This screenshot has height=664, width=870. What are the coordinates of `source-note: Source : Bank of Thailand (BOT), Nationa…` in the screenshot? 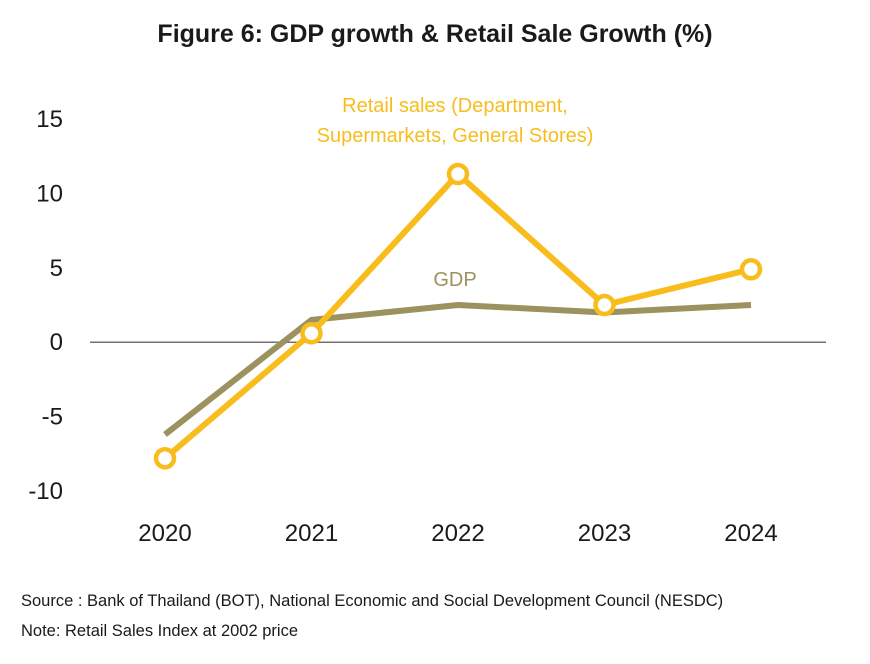 It's located at (372, 601).